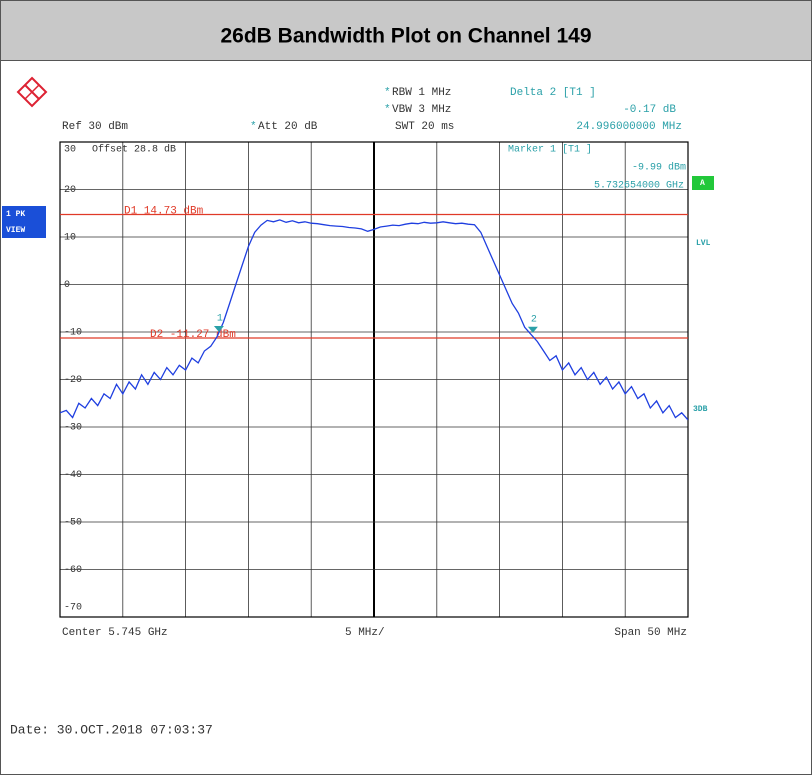 The image size is (812, 775). I want to click on delta-level: -0.17 dB, so click(649, 110).